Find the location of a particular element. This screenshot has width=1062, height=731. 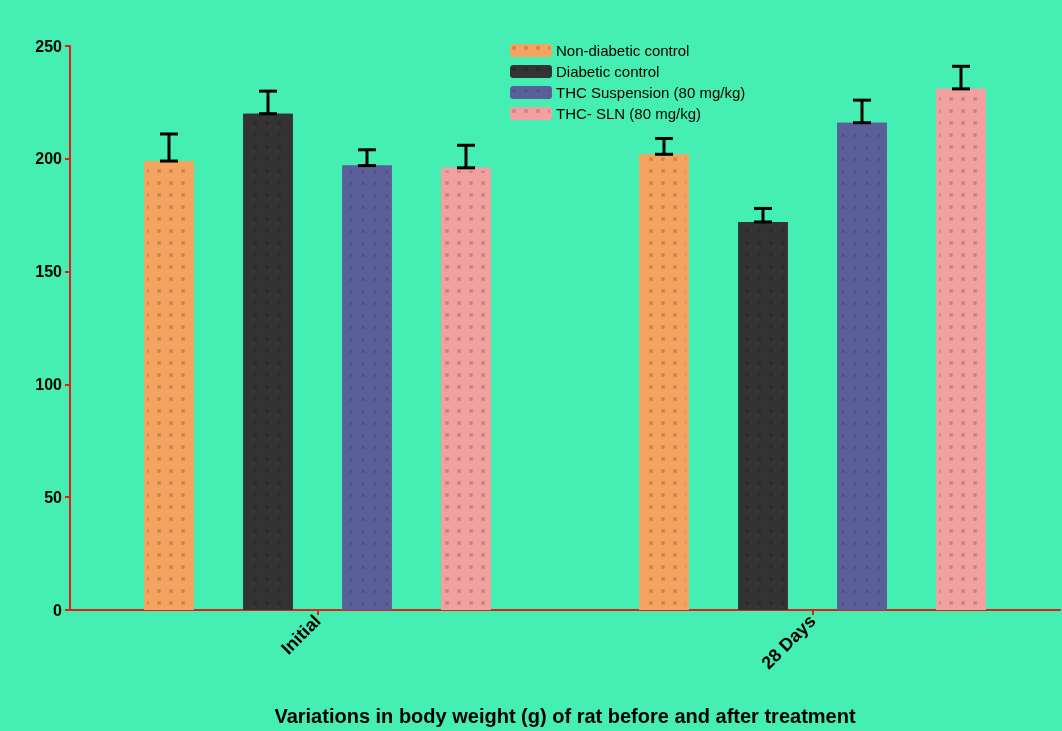

y-tick-label: 250 is located at coordinates (49, 46).